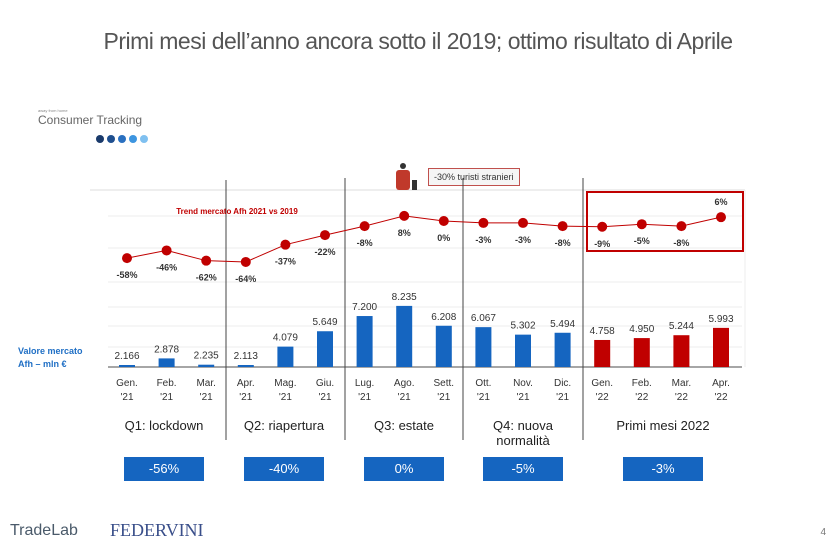 The height and width of the screenshot is (550, 836). What do you see at coordinates (474, 177) in the screenshot?
I see `annotation-box: -30% turisti stranieri` at bounding box center [474, 177].